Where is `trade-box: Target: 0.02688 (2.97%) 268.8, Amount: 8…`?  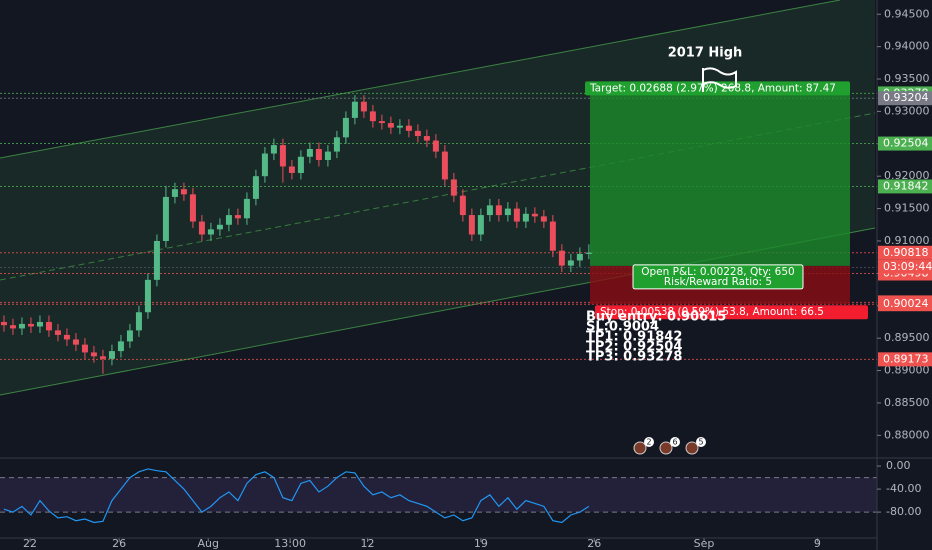
trade-box: Target: 0.02688 (2.97%) 268.8, Amount: 8… is located at coordinates (726, 200).